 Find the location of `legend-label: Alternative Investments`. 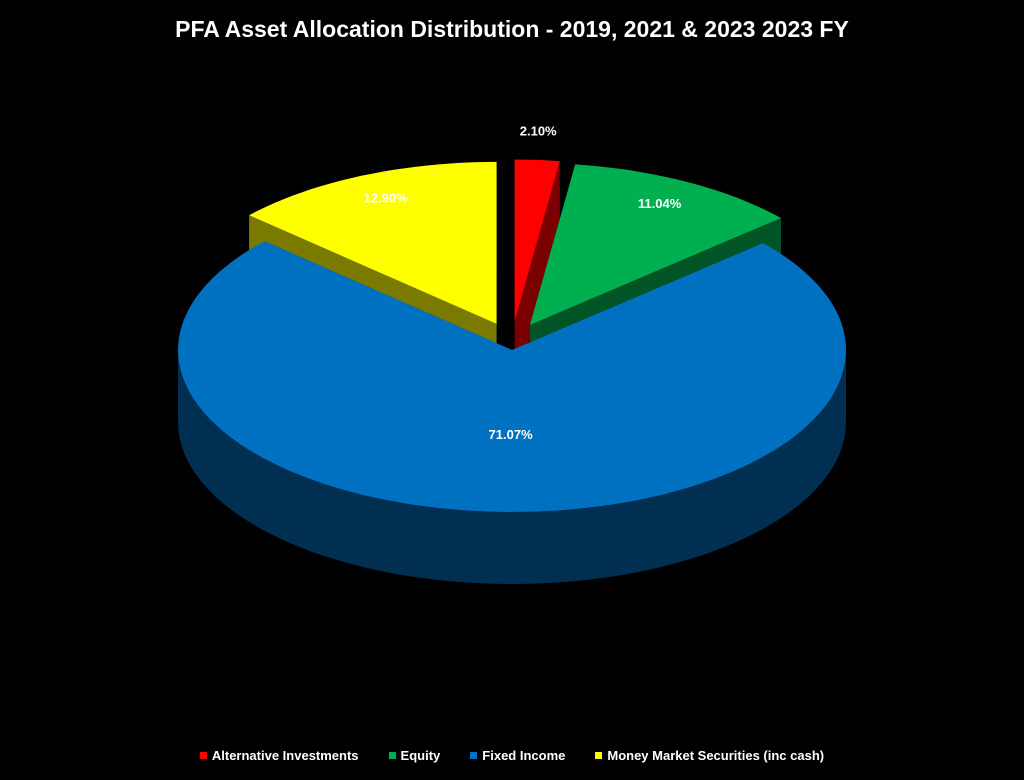

legend-label: Alternative Investments is located at coordinates (285, 755).